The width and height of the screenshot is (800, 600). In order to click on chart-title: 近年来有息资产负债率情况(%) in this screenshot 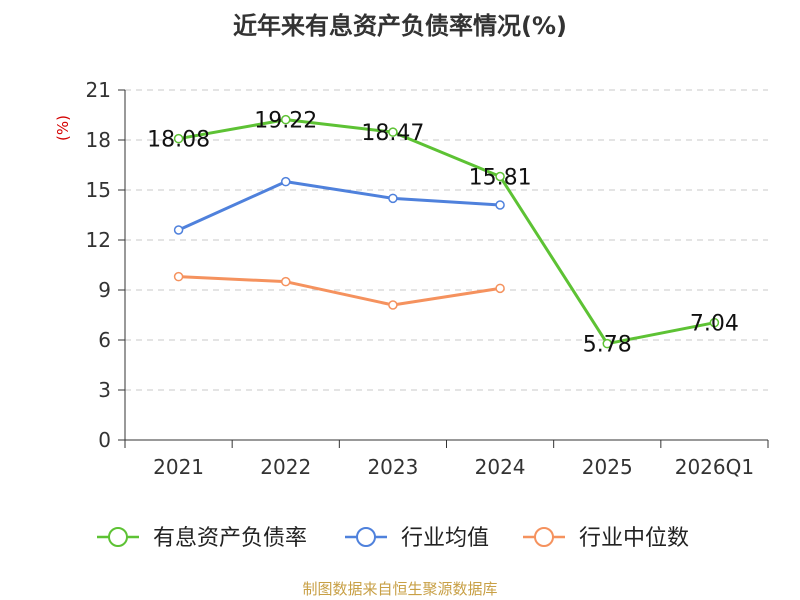, I will do `click(400, 26)`.